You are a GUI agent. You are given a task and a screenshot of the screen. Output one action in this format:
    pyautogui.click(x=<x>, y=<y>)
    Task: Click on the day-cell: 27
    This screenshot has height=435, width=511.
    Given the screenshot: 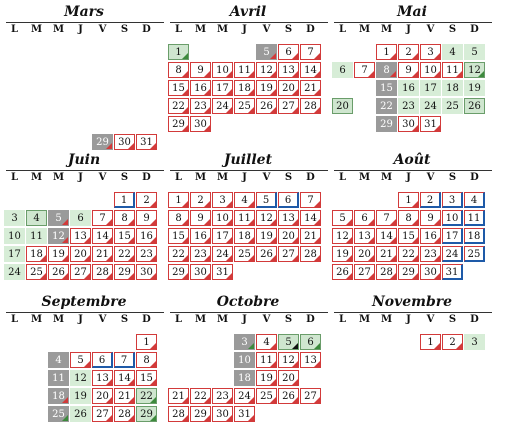 What is the action you would take?
    pyautogui.click(x=102, y=414)
    